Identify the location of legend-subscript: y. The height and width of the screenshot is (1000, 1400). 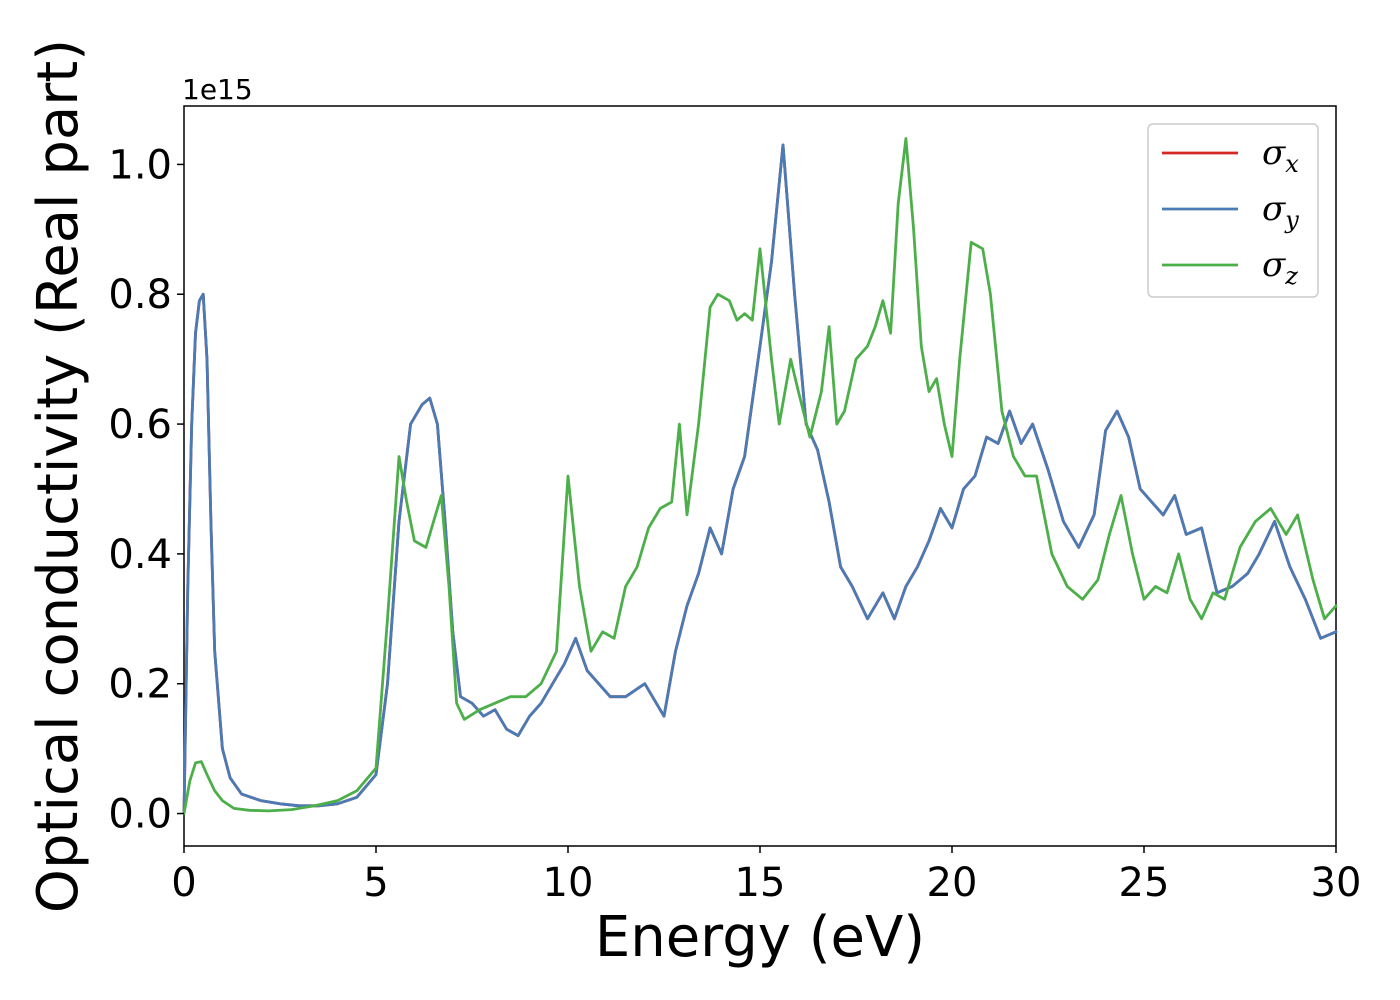
(1291, 220).